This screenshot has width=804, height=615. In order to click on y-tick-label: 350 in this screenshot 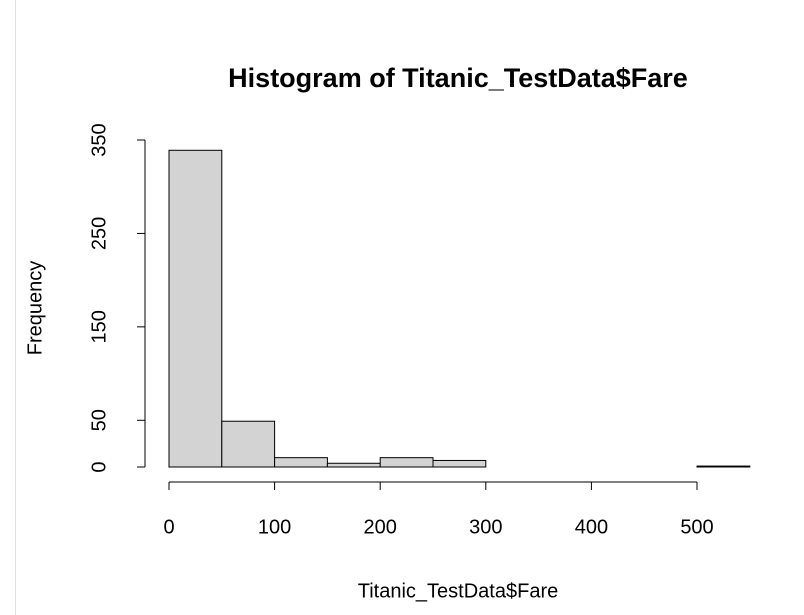, I will do `click(99, 139)`.